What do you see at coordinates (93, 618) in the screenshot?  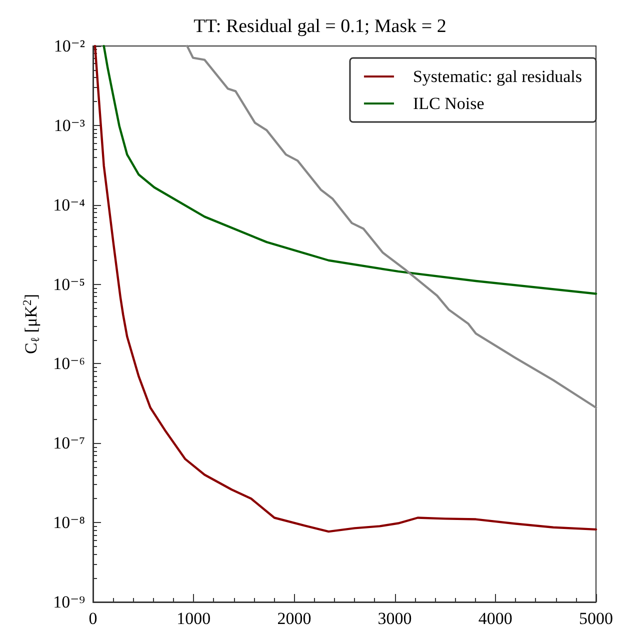 I see `x-tick-label: 0` at bounding box center [93, 618].